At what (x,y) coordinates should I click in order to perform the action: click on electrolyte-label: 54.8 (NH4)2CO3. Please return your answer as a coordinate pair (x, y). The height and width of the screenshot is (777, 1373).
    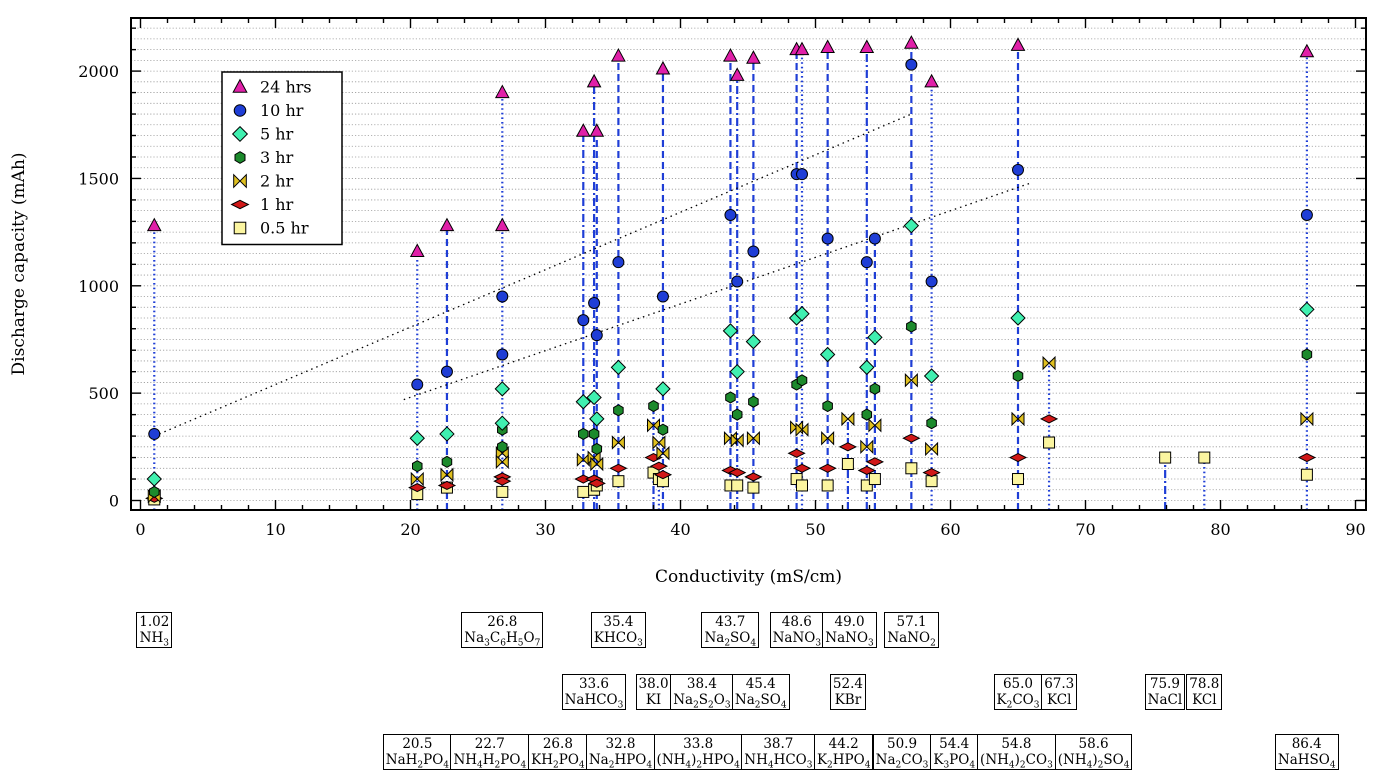
    Looking at the image, I should click on (1016, 752).